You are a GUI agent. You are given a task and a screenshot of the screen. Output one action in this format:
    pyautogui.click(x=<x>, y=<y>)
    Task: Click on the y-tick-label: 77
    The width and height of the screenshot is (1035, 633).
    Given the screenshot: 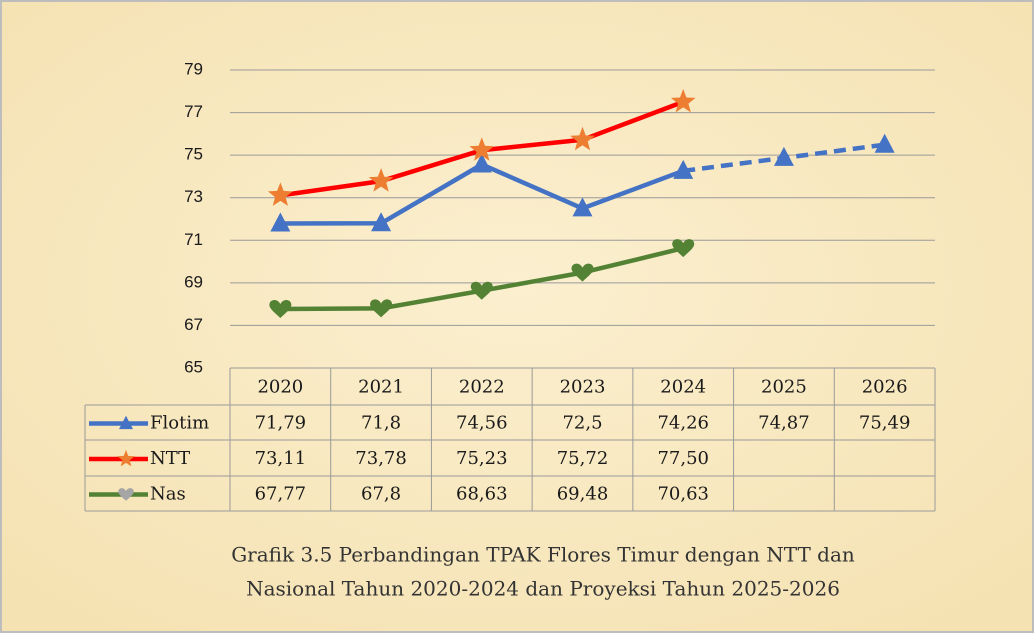 What is the action you would take?
    pyautogui.click(x=193, y=111)
    